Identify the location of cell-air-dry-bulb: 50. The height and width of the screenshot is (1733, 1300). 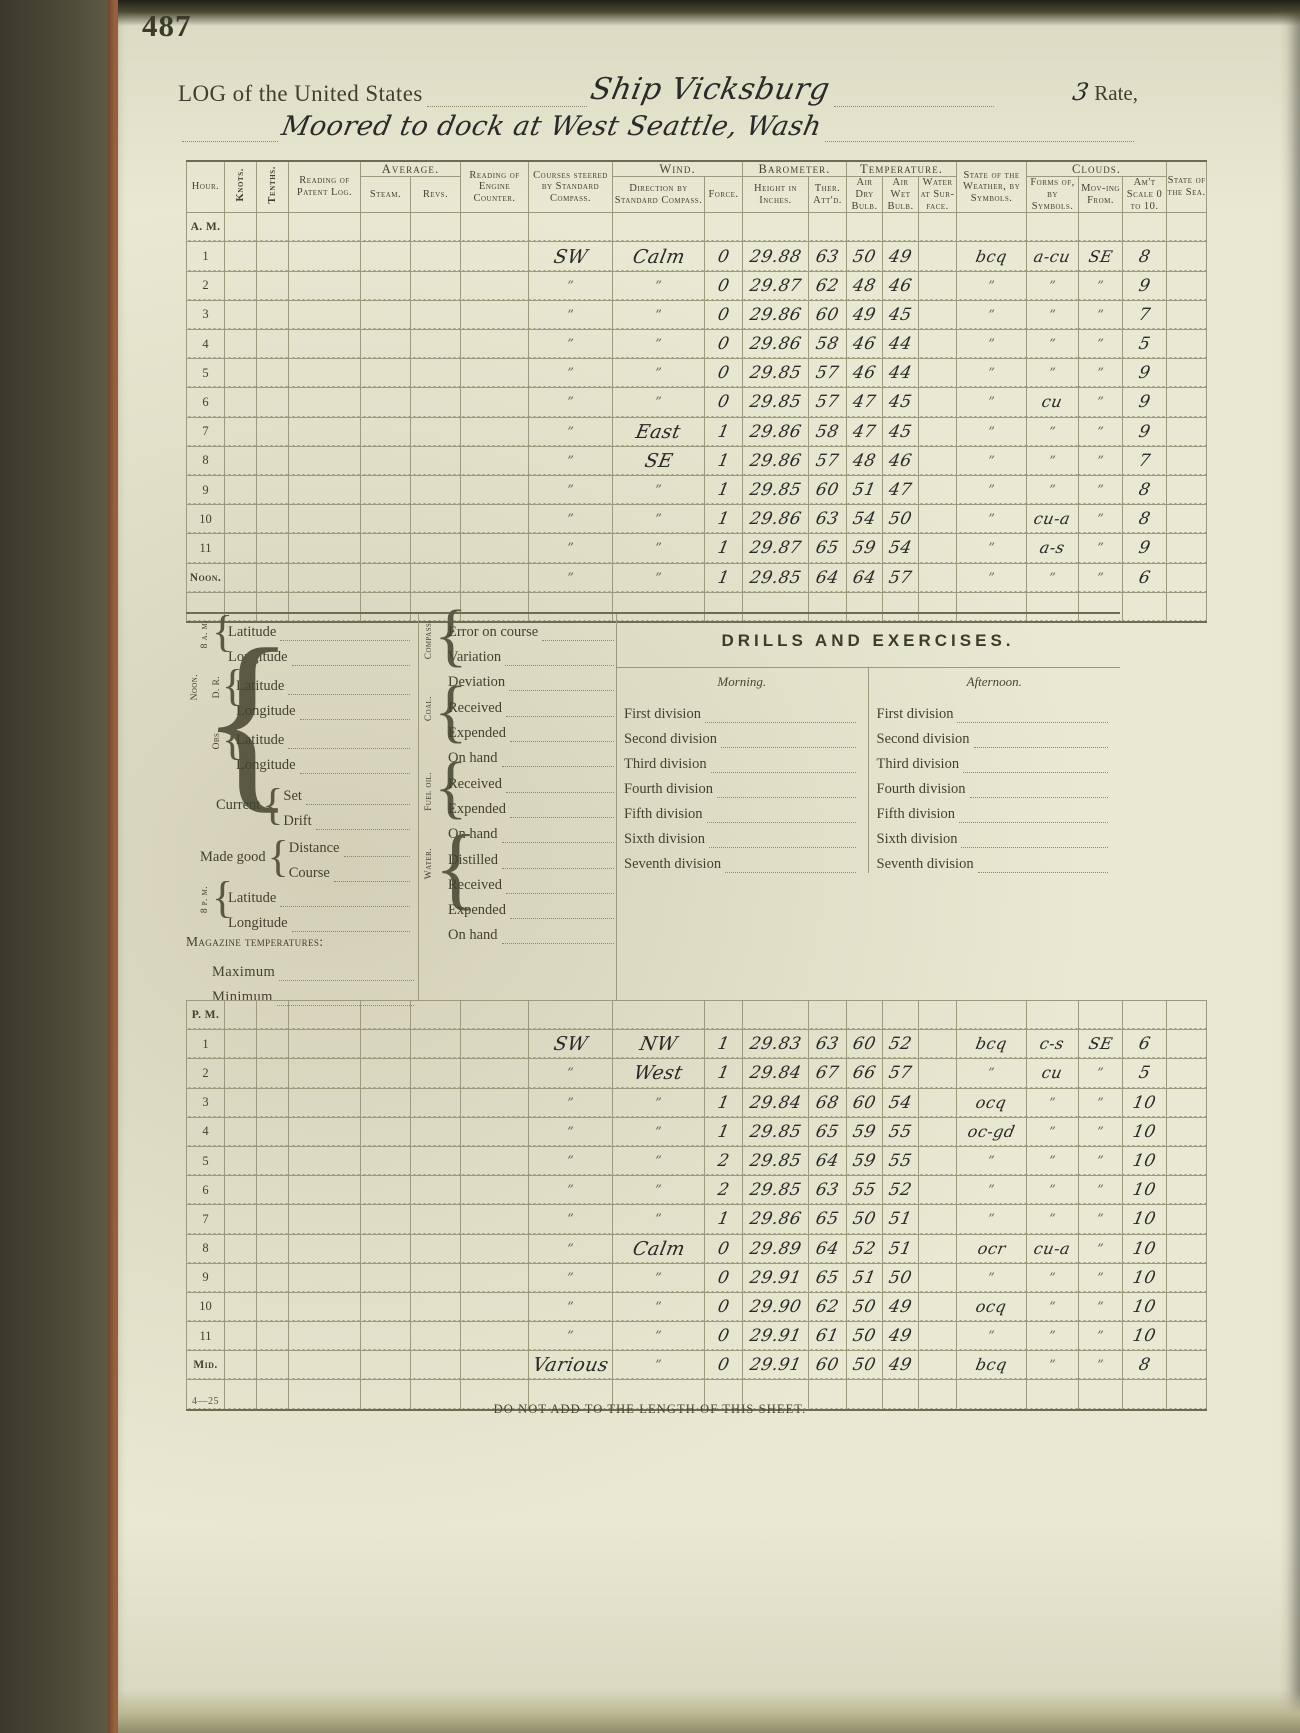
(864, 1219).